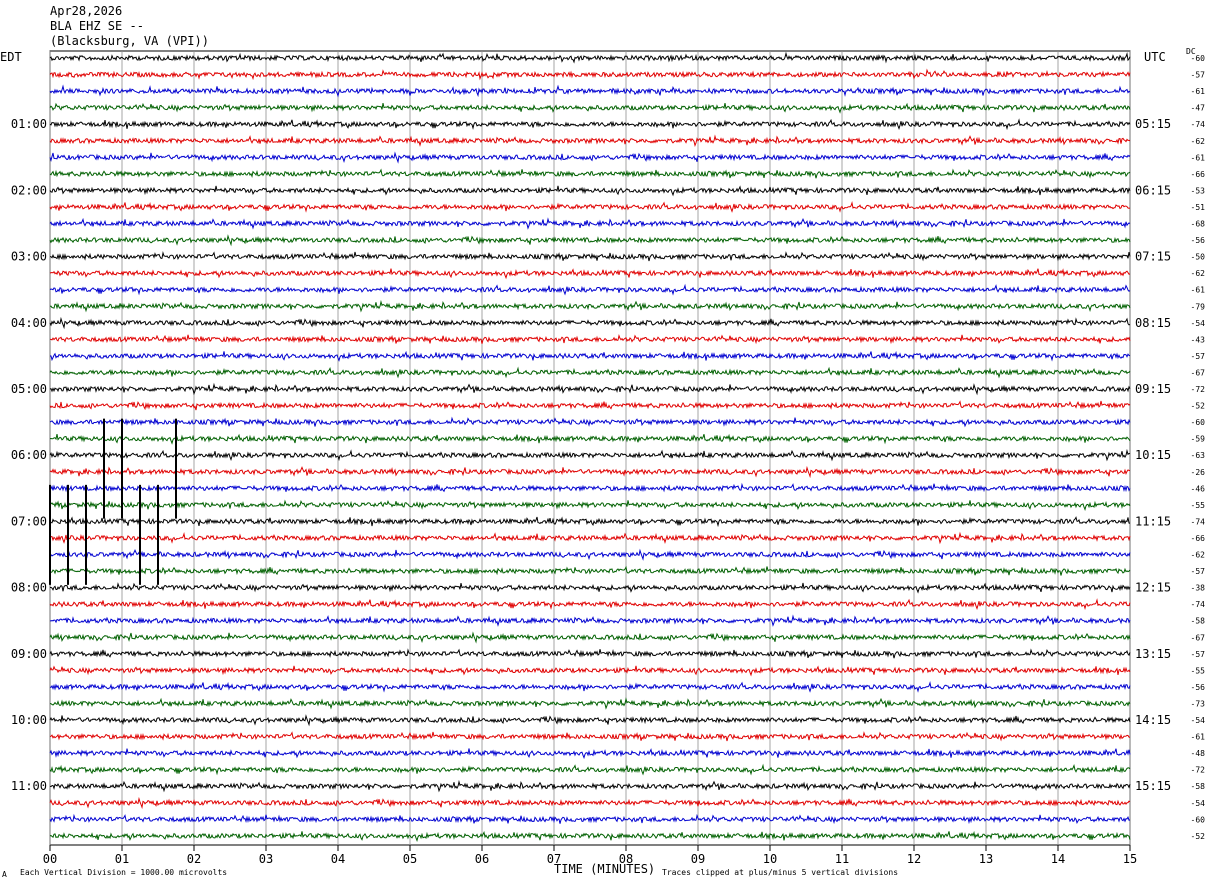 The width and height of the screenshot is (1210, 886). Describe the element at coordinates (1198, 207) in the screenshot. I see `dc-offset-label: -51` at that location.